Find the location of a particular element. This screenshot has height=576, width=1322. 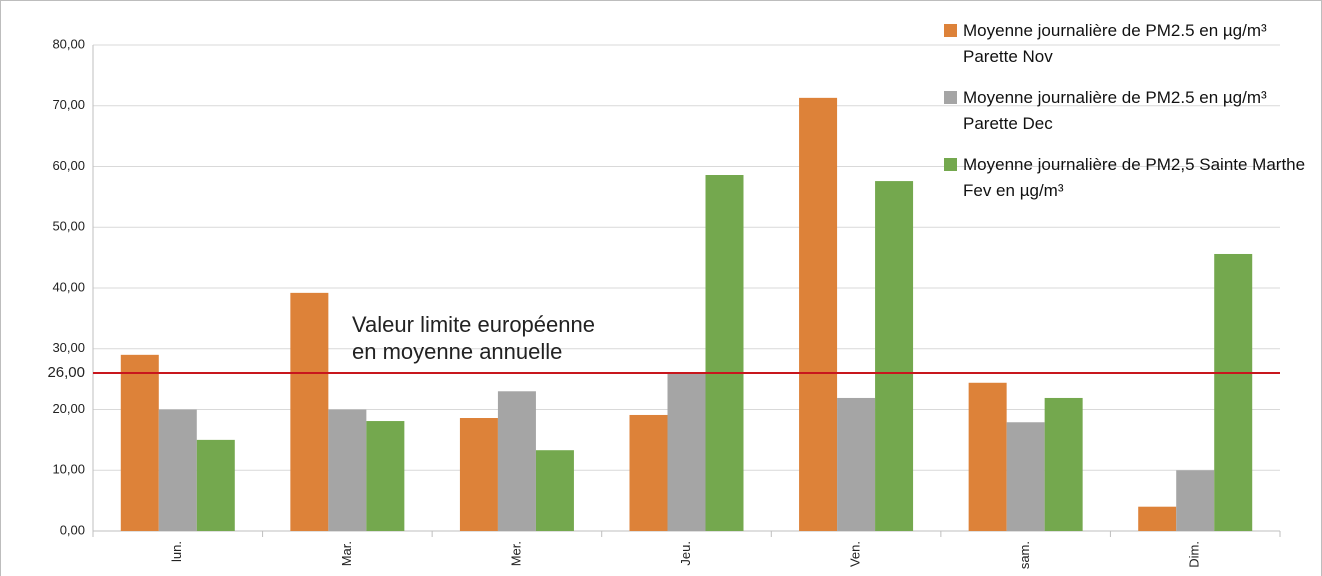

x-tick-label: Jeu. is located at coordinates (685, 553).